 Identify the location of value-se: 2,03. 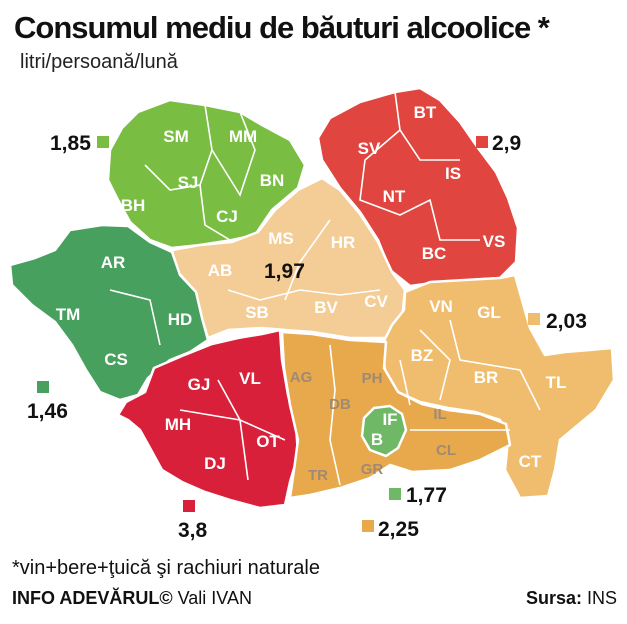
(566, 321).